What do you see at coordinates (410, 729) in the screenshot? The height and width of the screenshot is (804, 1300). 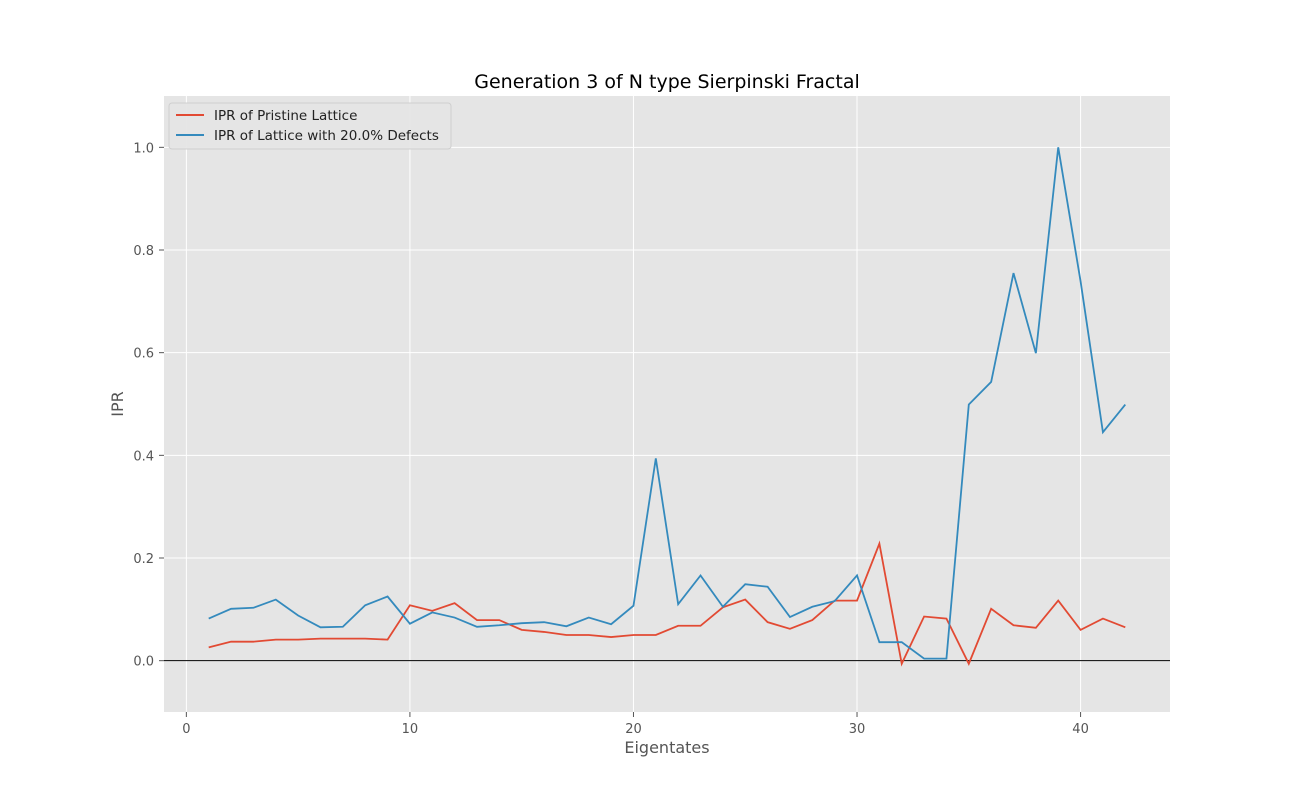 I see `x-tick-label: 10` at bounding box center [410, 729].